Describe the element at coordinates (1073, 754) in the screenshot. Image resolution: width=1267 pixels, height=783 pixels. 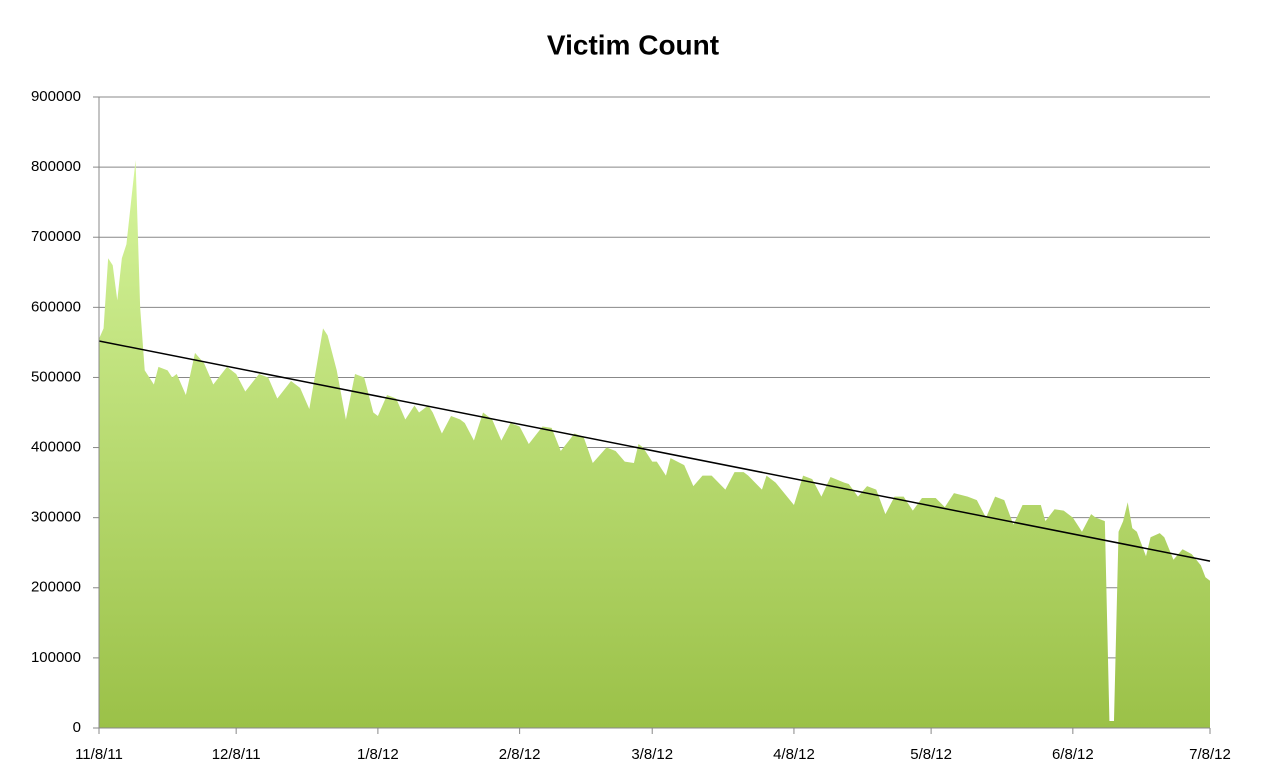
I see `x-tick-label: 6/8/12` at that location.